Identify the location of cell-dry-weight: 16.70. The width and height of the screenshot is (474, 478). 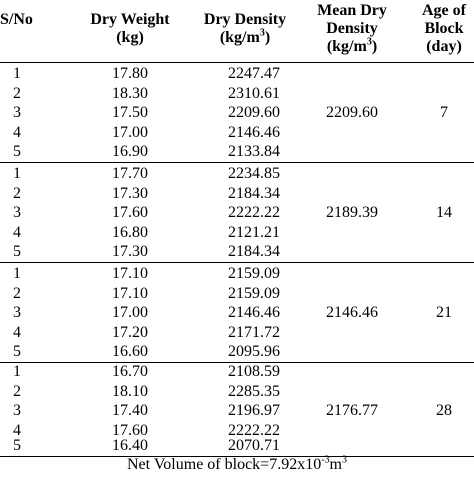
(130, 371).